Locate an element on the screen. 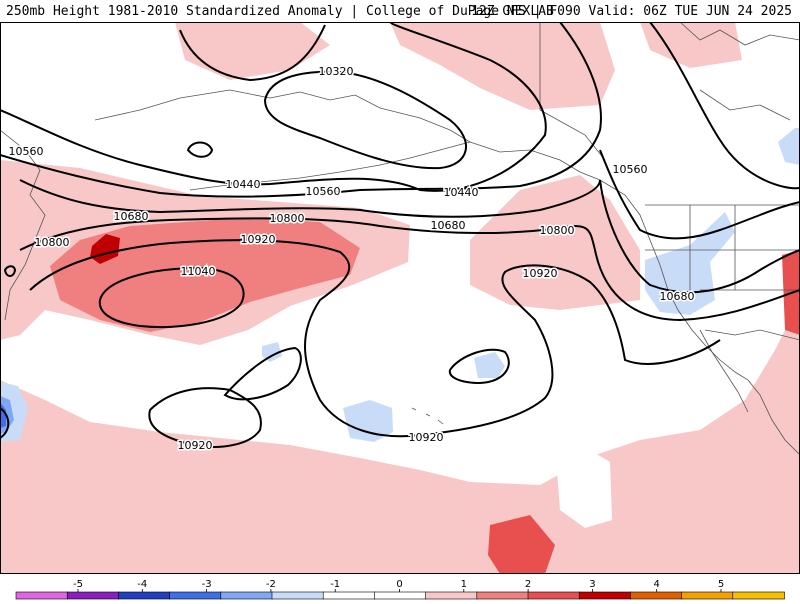 This screenshot has width=800, height=604. coastline-asia is located at coordinates (23, 225).